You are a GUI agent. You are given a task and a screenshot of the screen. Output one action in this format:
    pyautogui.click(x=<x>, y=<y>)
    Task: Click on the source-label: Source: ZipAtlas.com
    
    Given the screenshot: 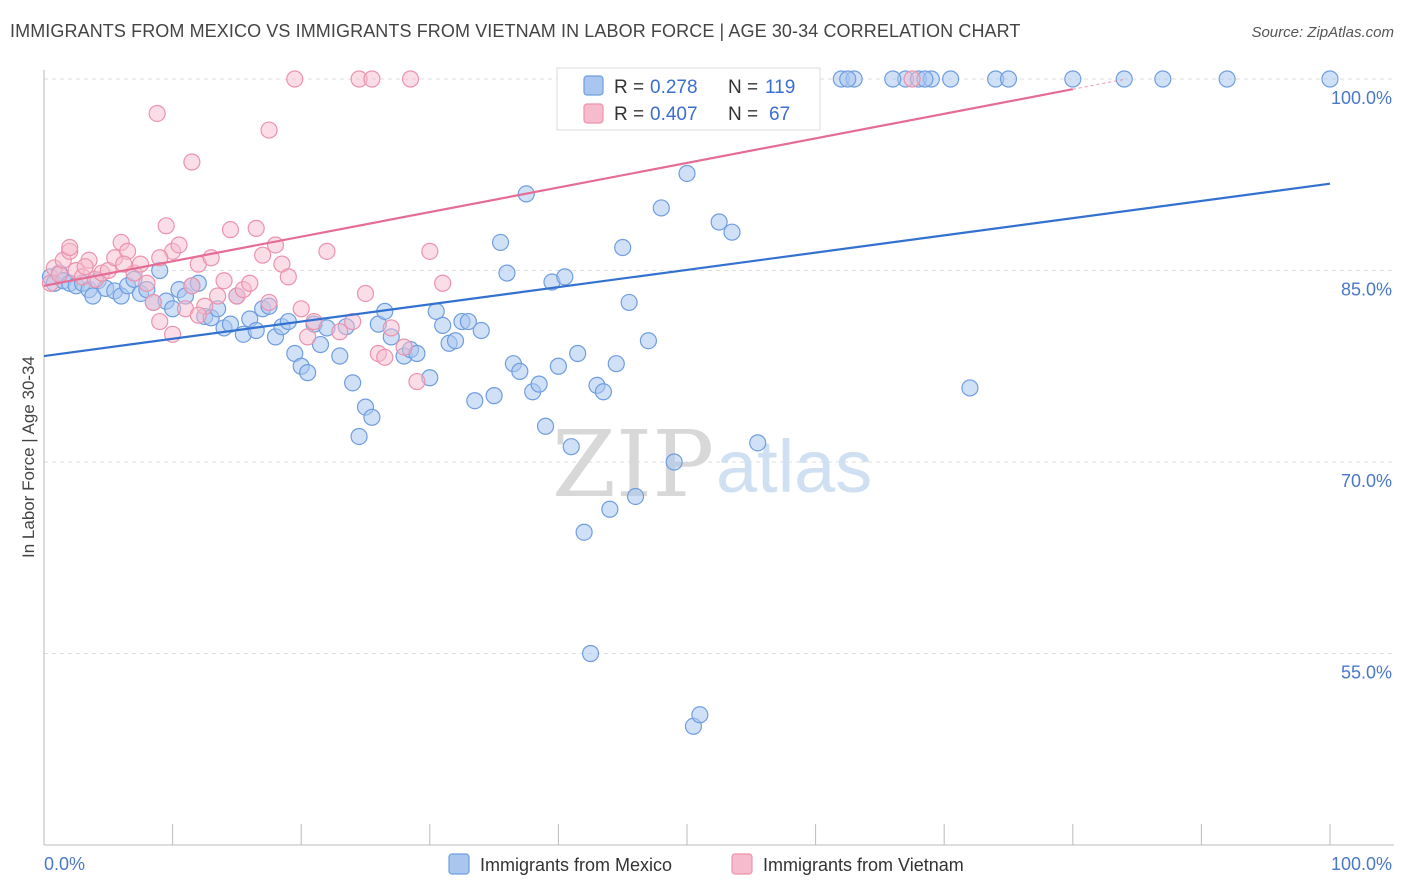 What is the action you would take?
    pyautogui.click(x=1322, y=32)
    